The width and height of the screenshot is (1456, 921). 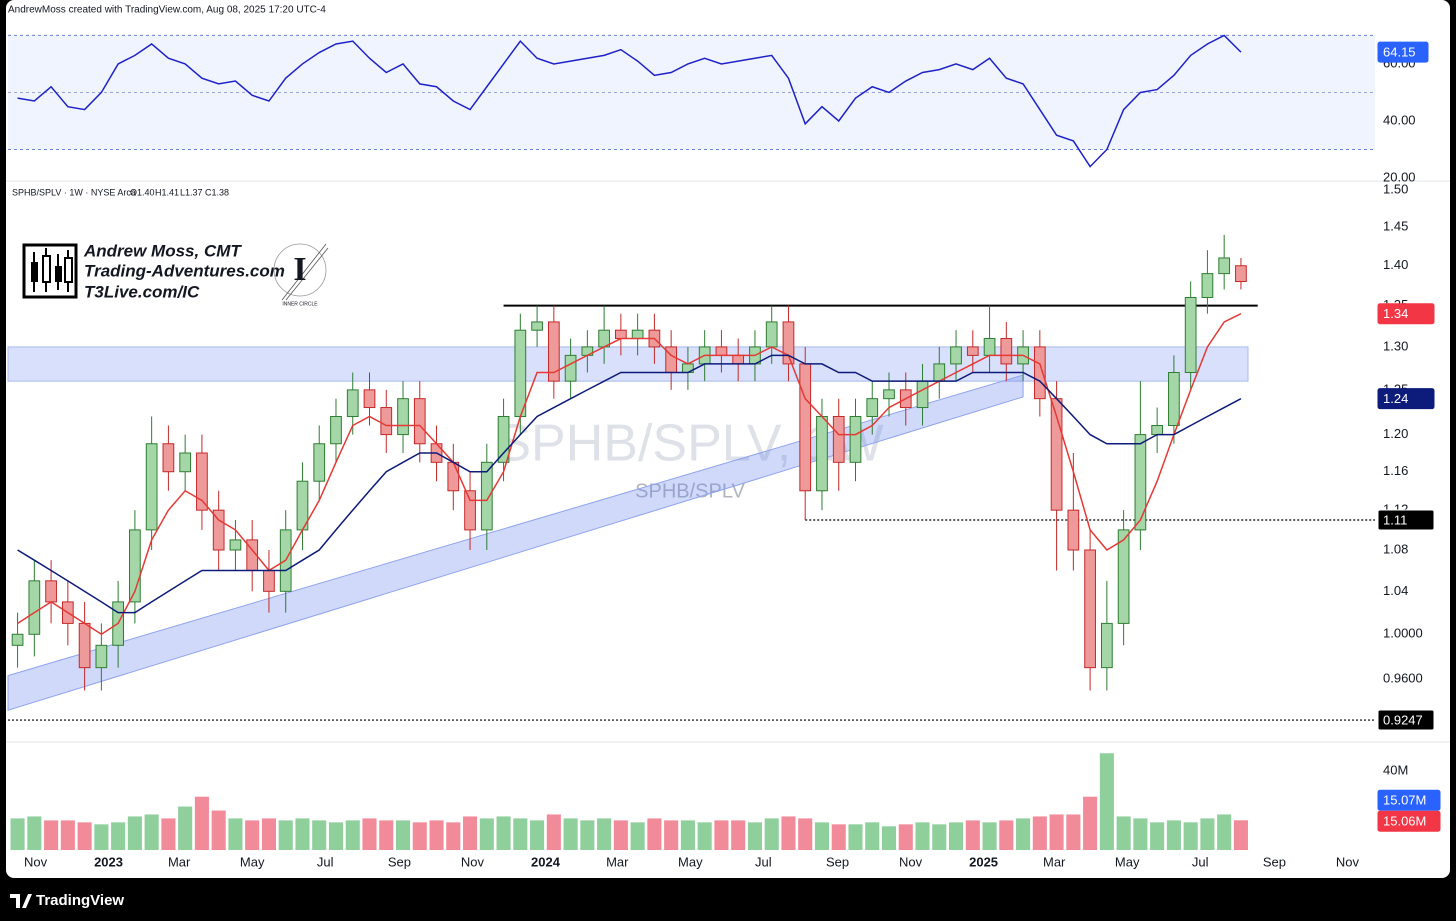 I want to click on x-tick-label: Mar, so click(x=179, y=861).